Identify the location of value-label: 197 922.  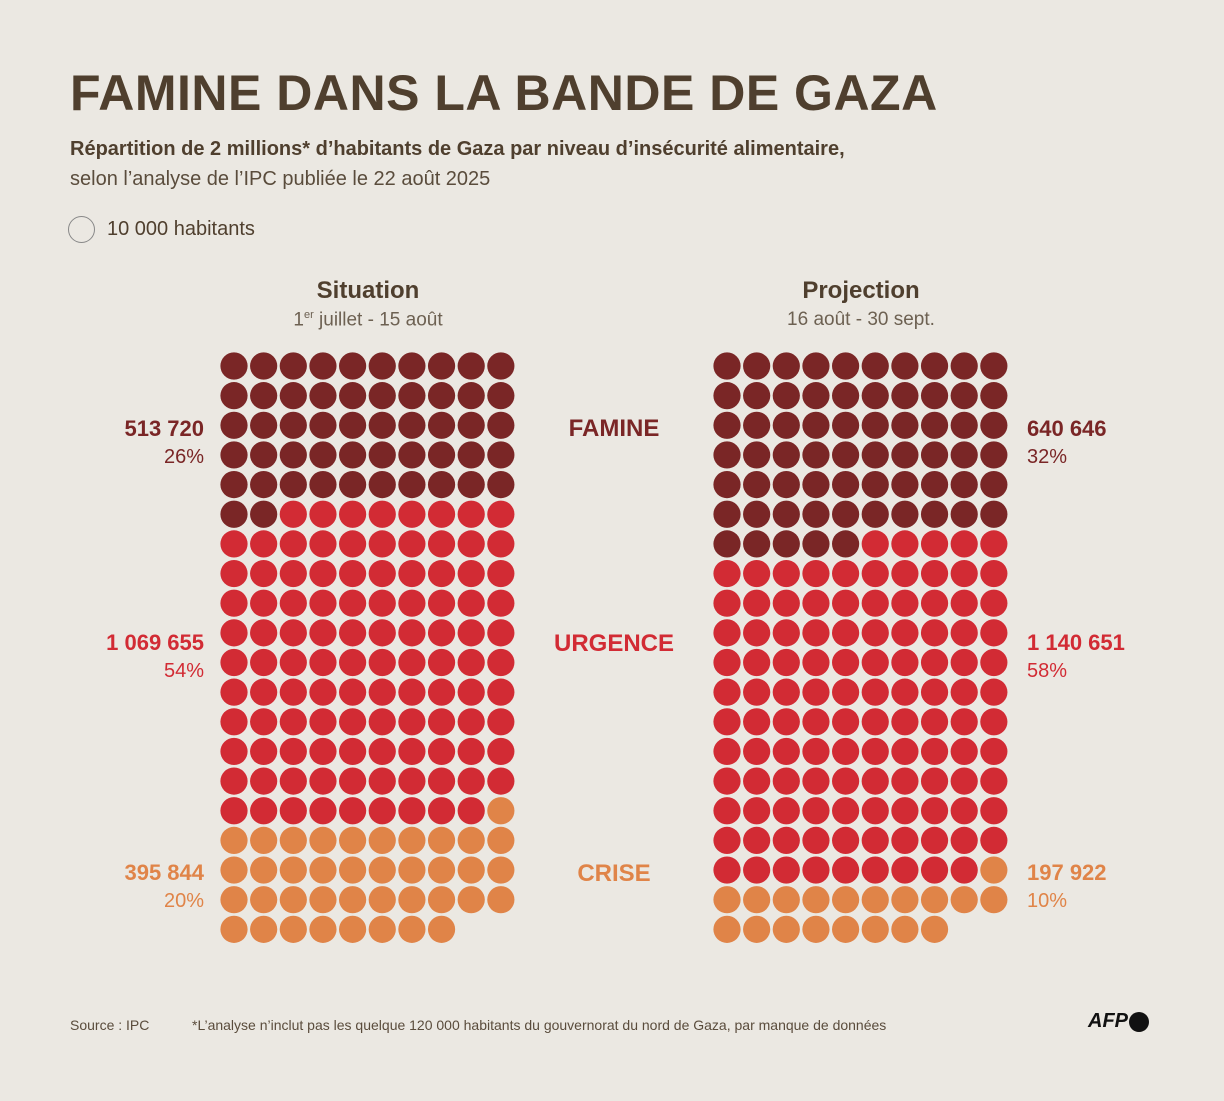
(1067, 872).